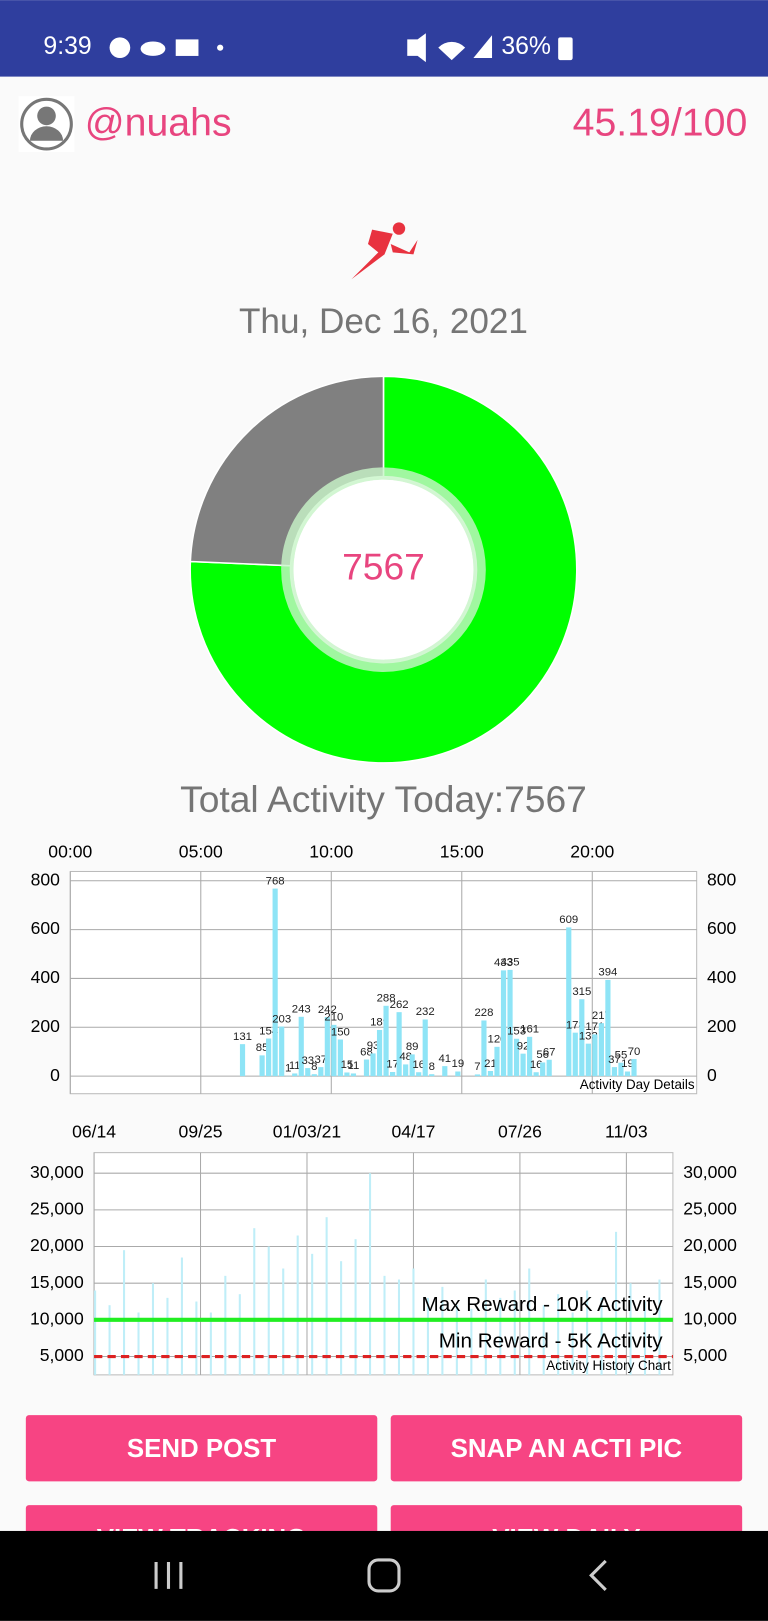 The height and width of the screenshot is (1621, 768). Describe the element at coordinates (57, 1282) in the screenshot. I see `y-tick-label: 15,000` at that location.